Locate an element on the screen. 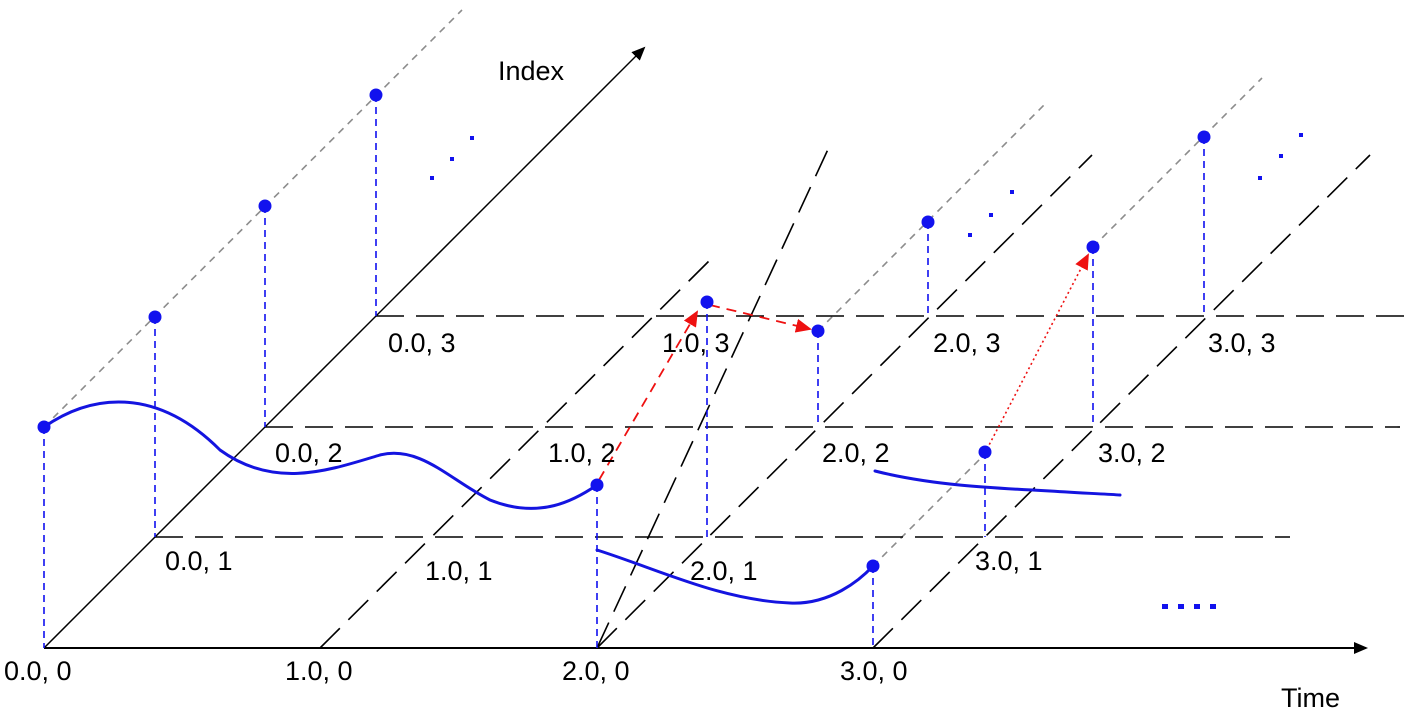  label-t0-i0: 0.0, 0 is located at coordinates (38, 671).